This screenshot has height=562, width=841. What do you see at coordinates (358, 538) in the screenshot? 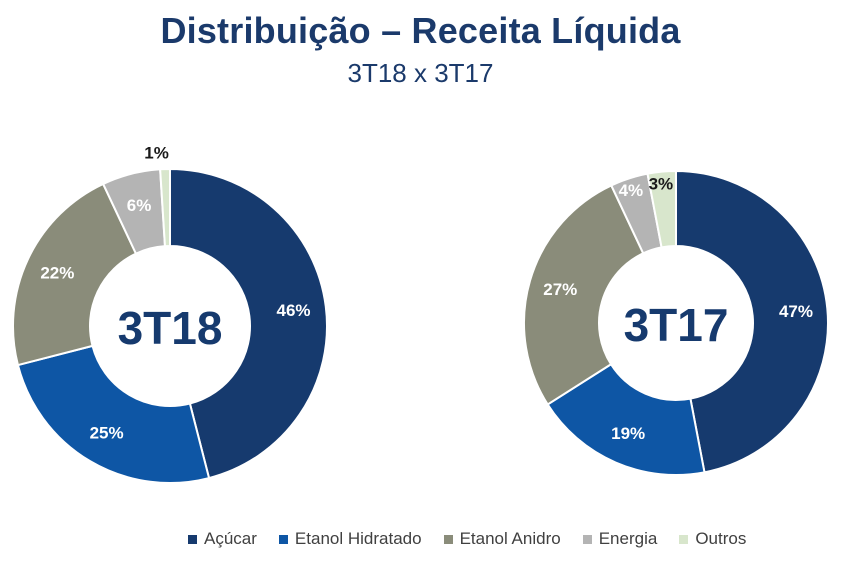
I see `legend-label: Etanol Hidratado` at bounding box center [358, 538].